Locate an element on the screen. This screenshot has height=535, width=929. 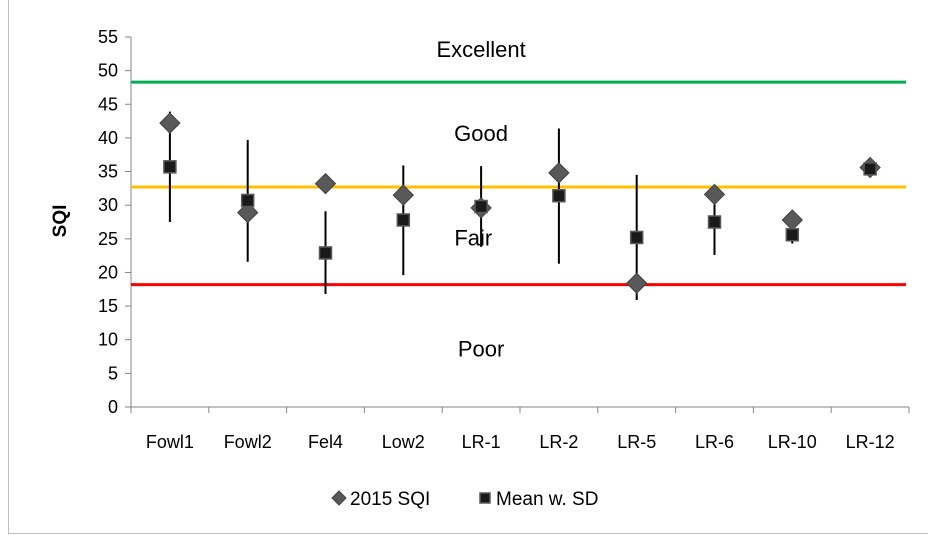
zone-label: Poor is located at coordinates (481, 348).